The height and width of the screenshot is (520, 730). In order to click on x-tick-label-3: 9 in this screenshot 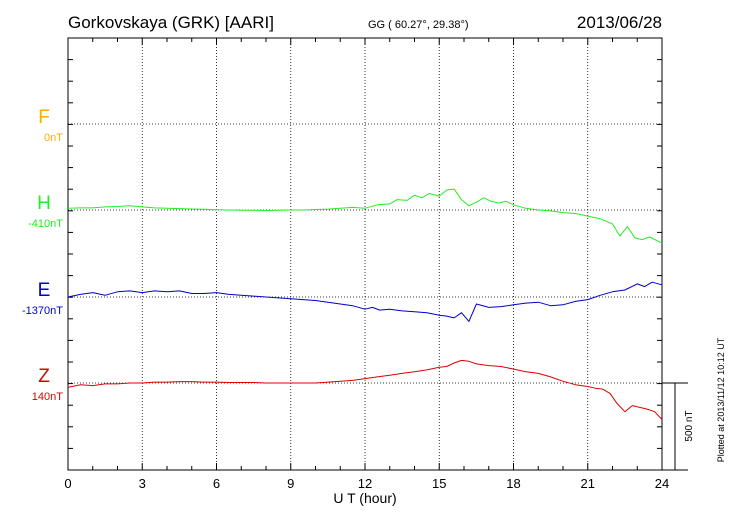, I will do `click(290, 483)`.